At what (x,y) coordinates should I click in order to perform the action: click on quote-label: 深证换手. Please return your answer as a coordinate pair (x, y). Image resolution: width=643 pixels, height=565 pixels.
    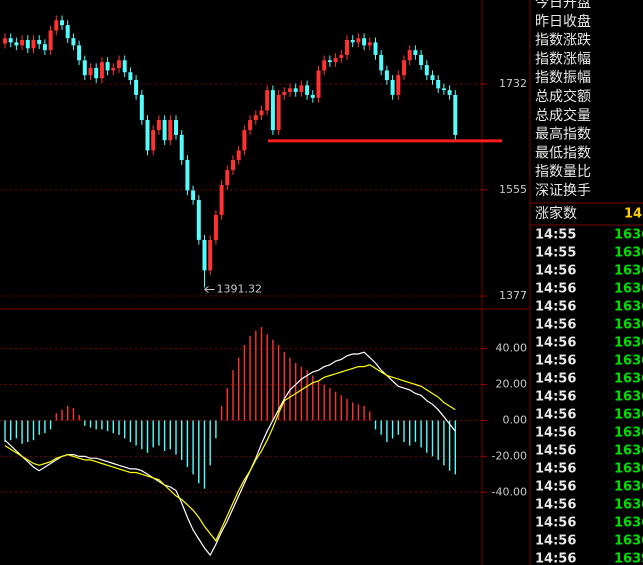
    Looking at the image, I should click on (563, 190).